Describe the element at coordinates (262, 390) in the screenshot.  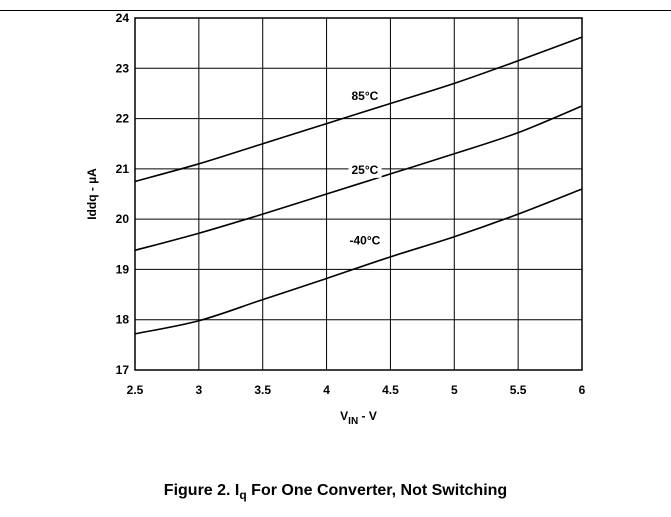
I see `x-tick-label: 3.5` at that location.